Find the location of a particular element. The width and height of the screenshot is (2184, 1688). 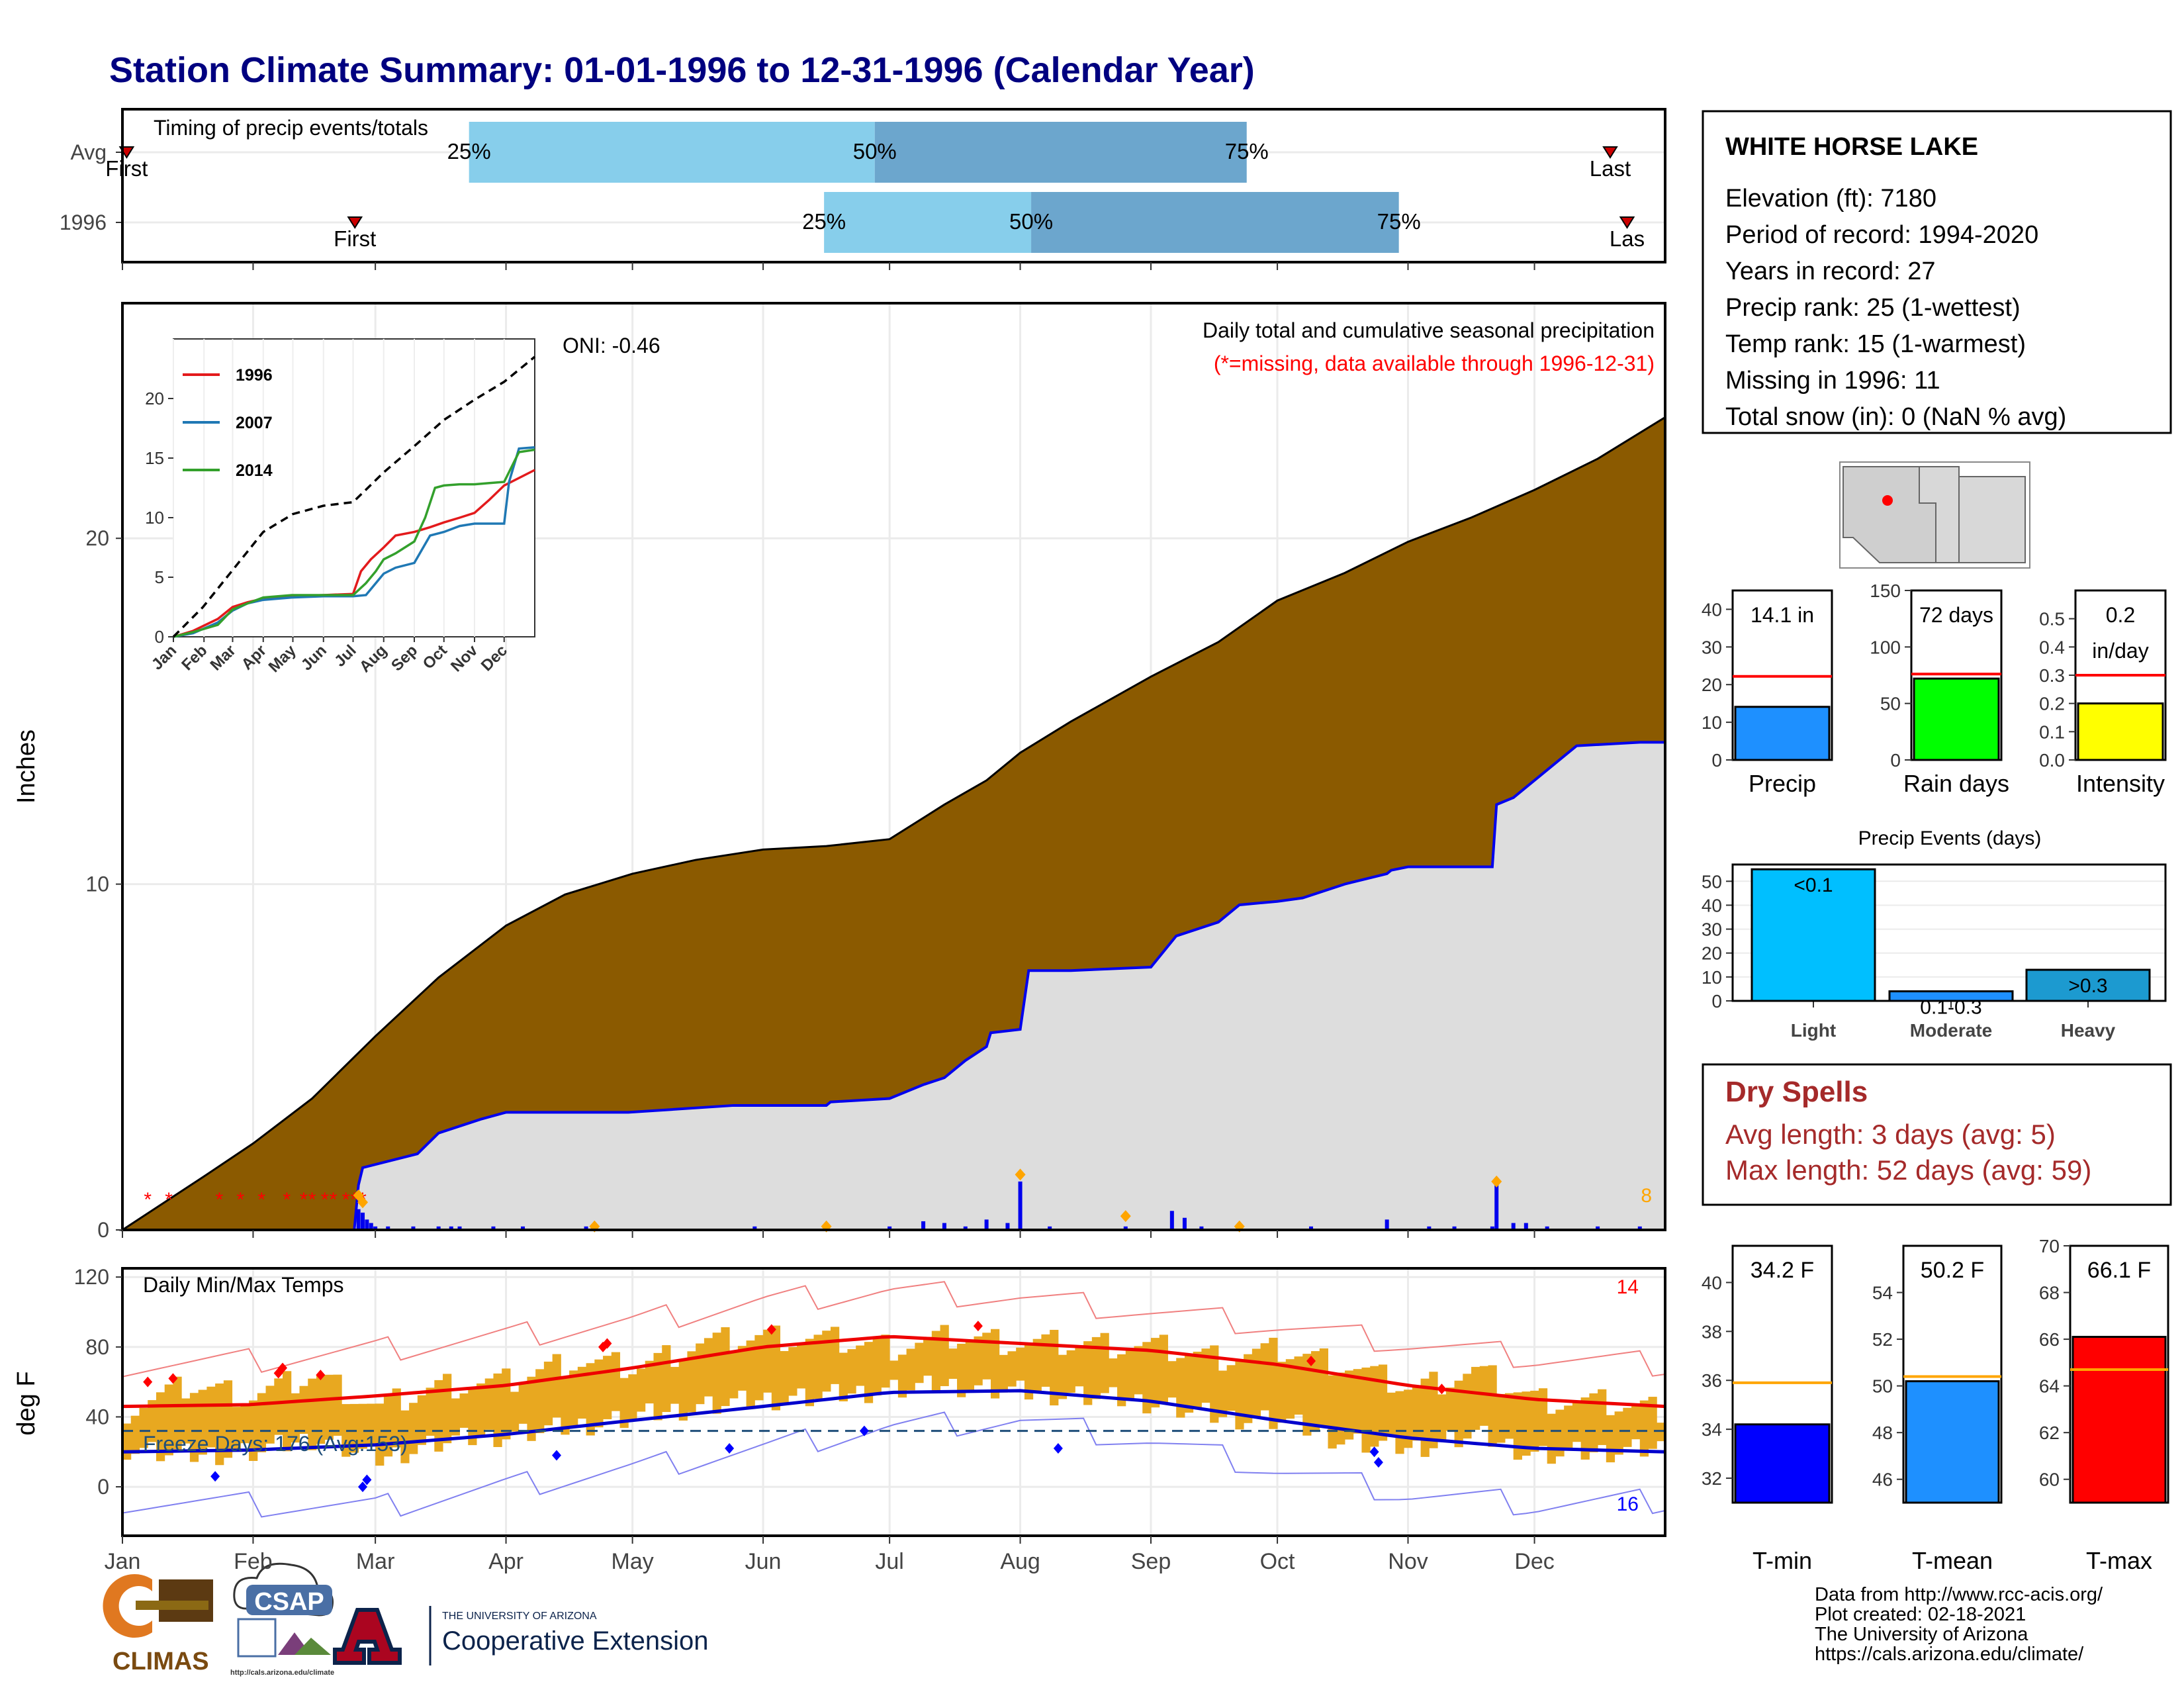

freeze-days-label: Freeze Days: 176 (Avg:153) is located at coordinates (275, 1444).